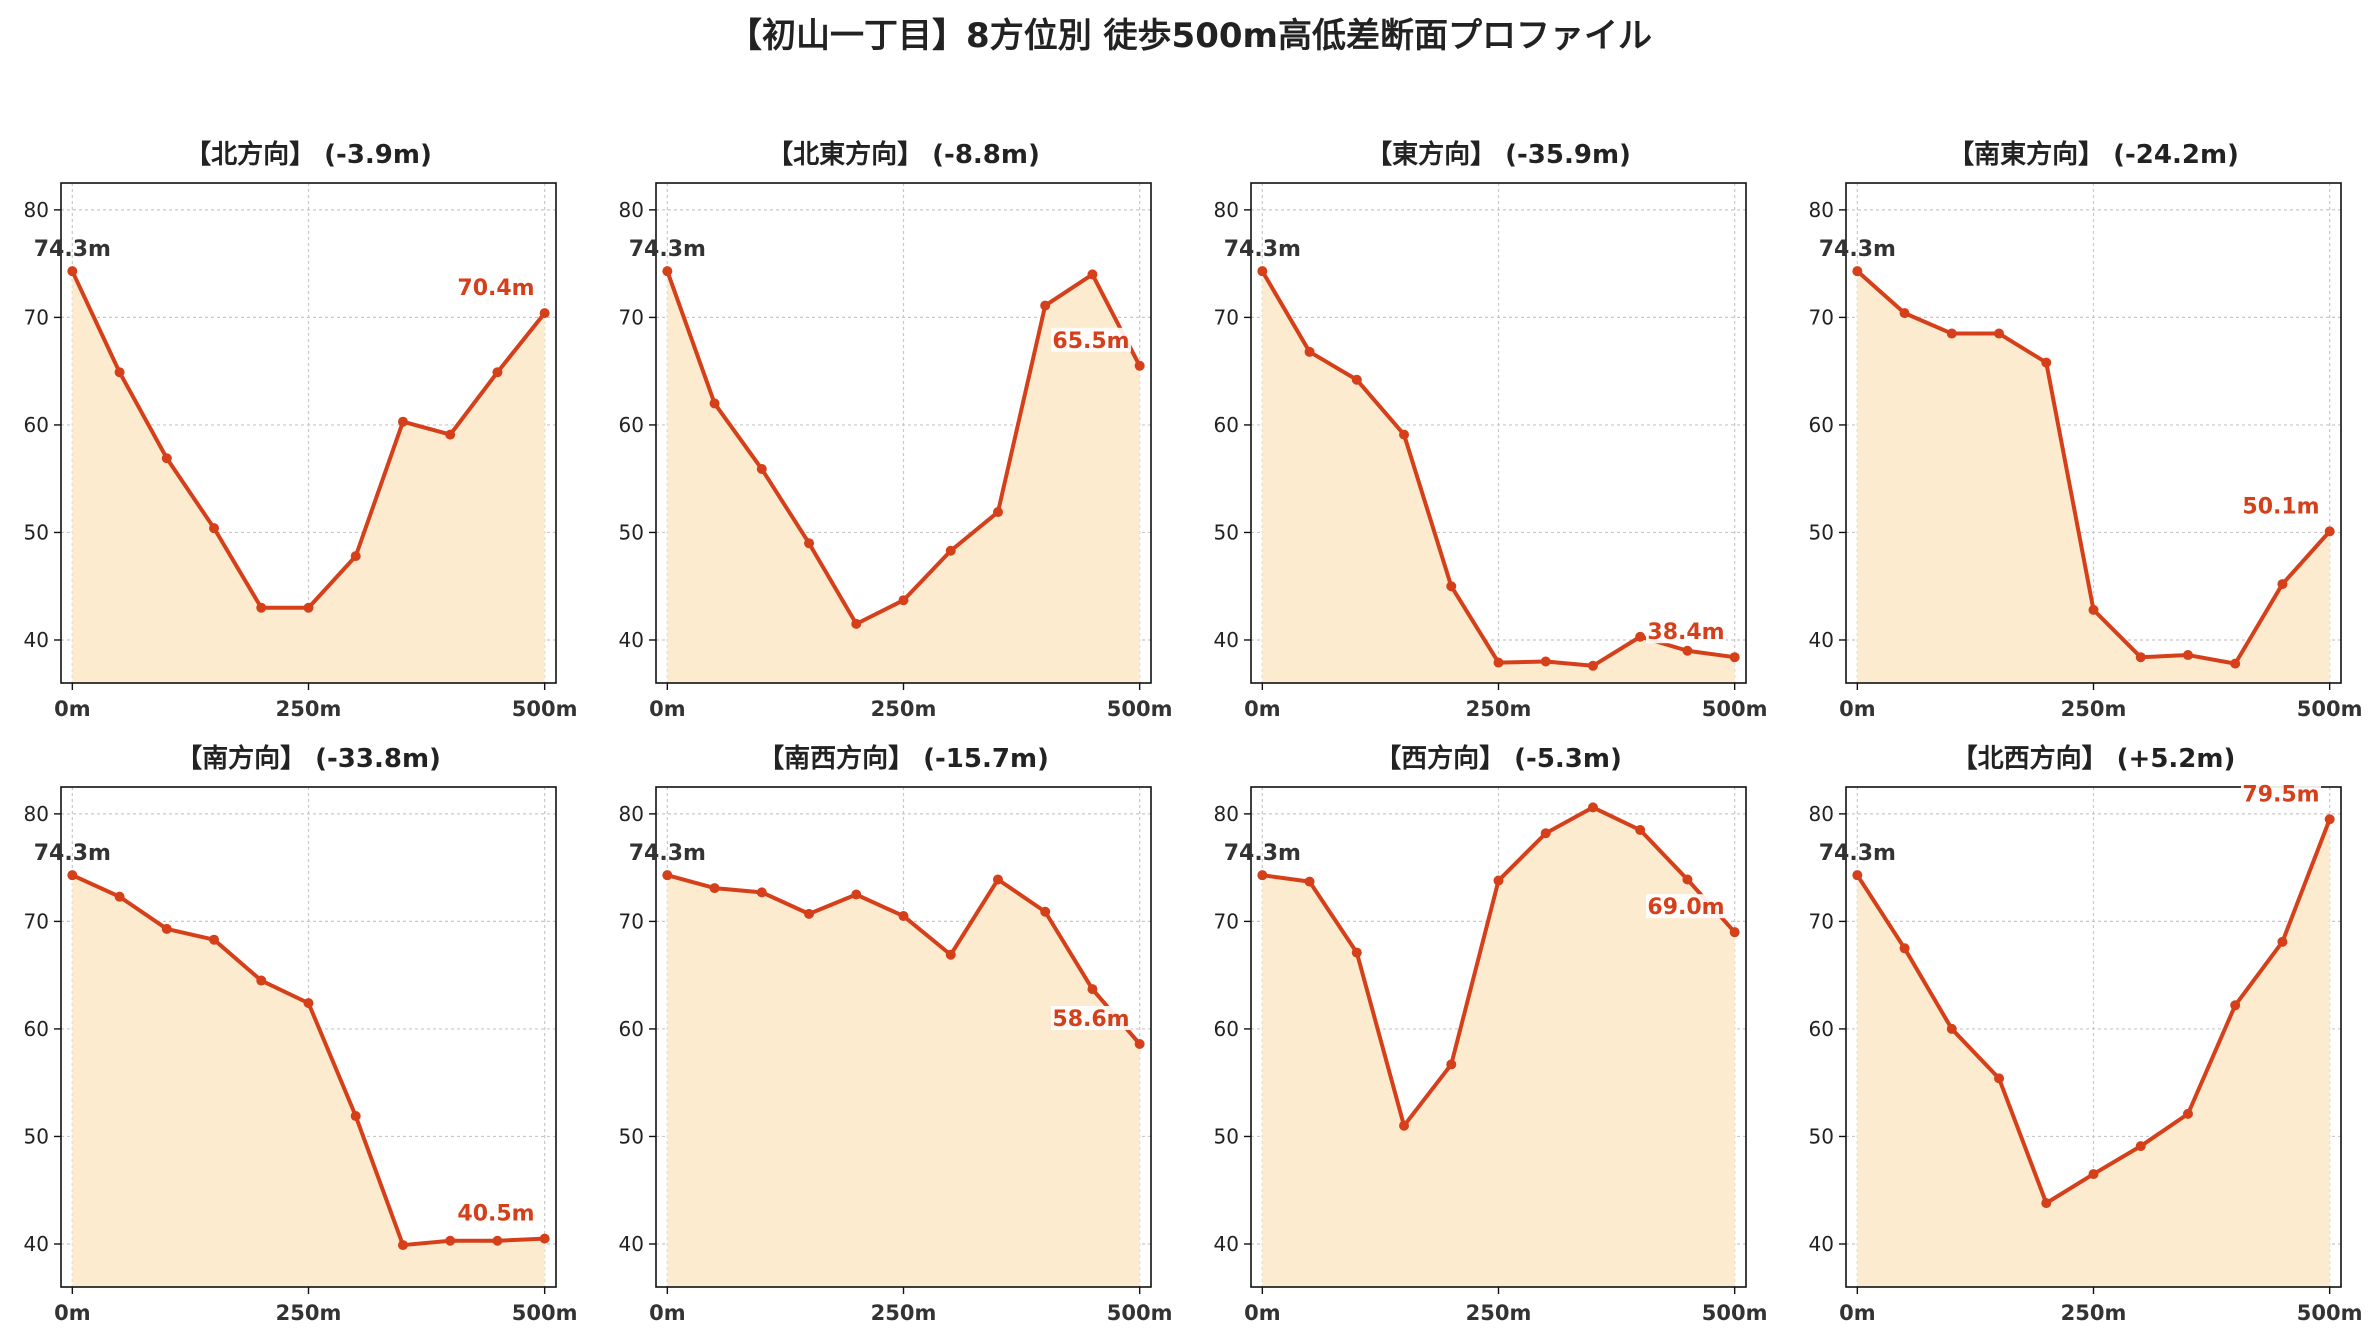 The width and height of the screenshot is (2380, 1344). I want to click on subplot-title: 【南方向】 (-33.8m), so click(308, 758).